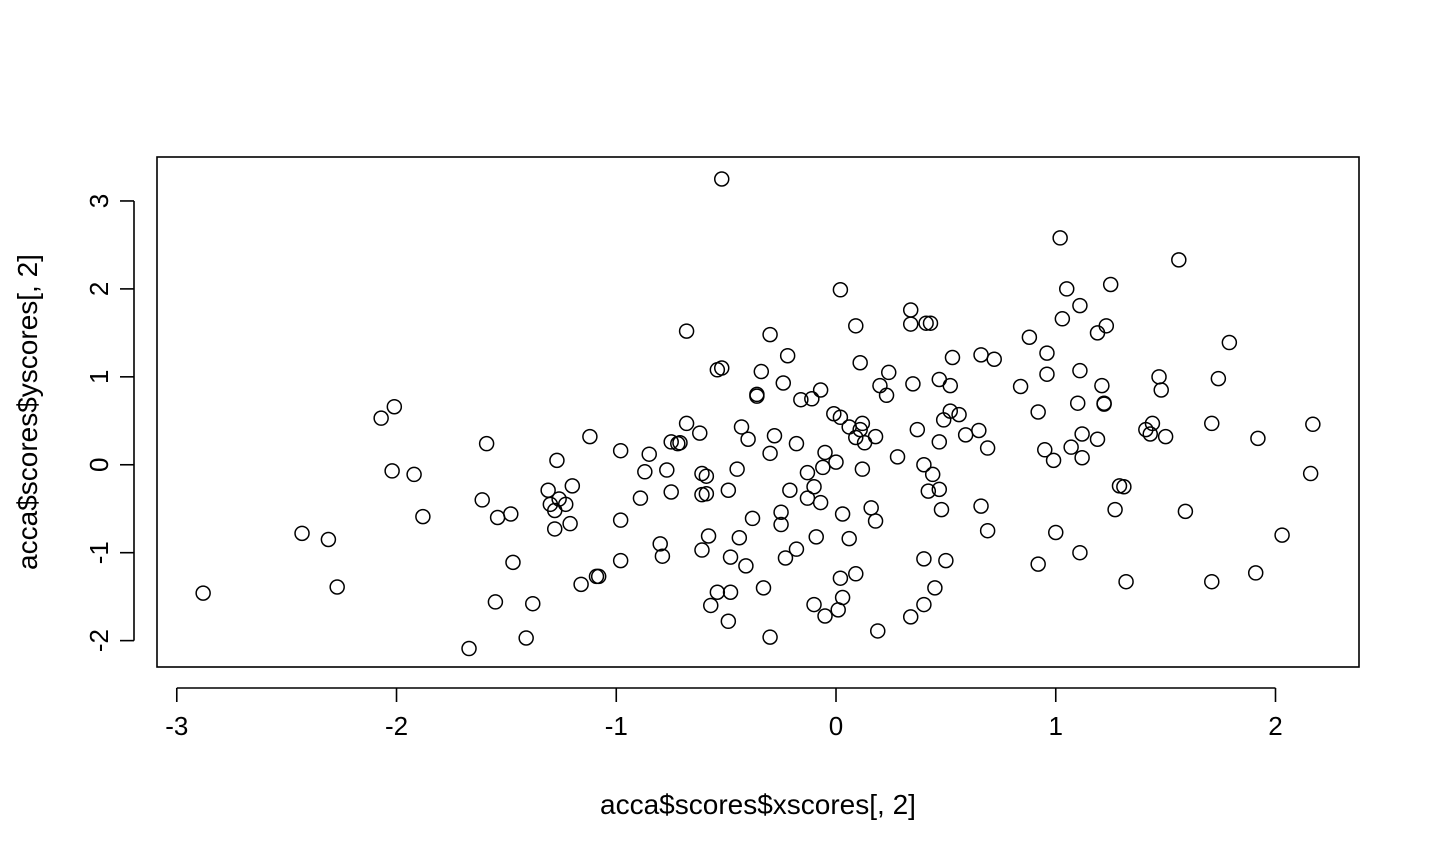 Image resolution: width=1440 pixels, height=864 pixels. I want to click on y-tick-label: -1, so click(99, 552).